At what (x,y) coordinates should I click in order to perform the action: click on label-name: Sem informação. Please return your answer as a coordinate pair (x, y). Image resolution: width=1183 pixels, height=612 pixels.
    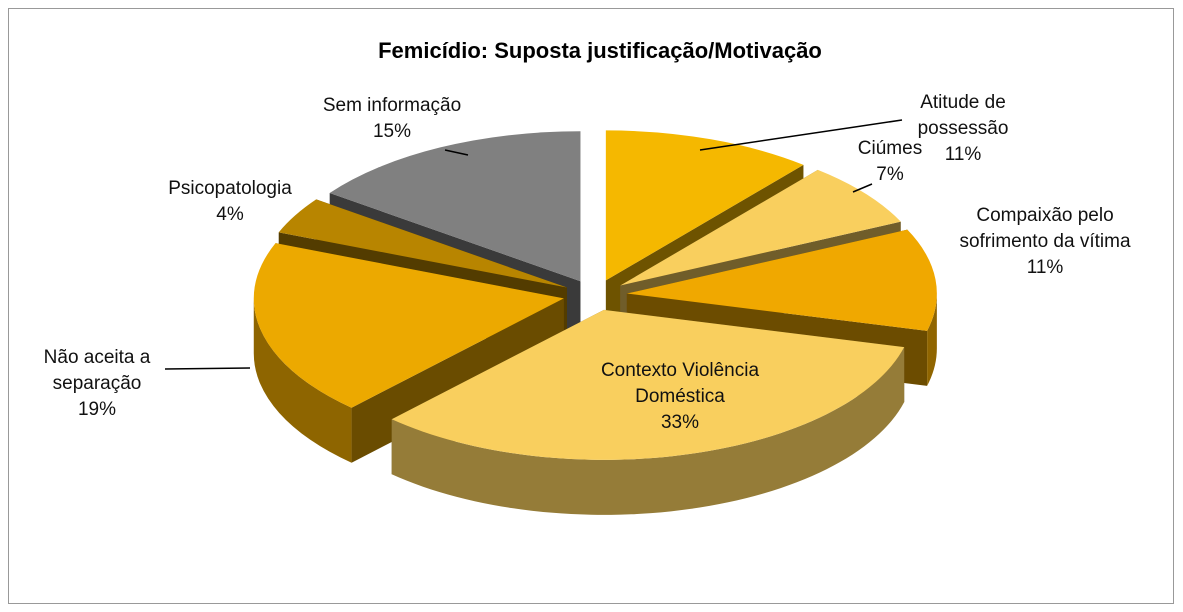
    Looking at the image, I should click on (392, 105).